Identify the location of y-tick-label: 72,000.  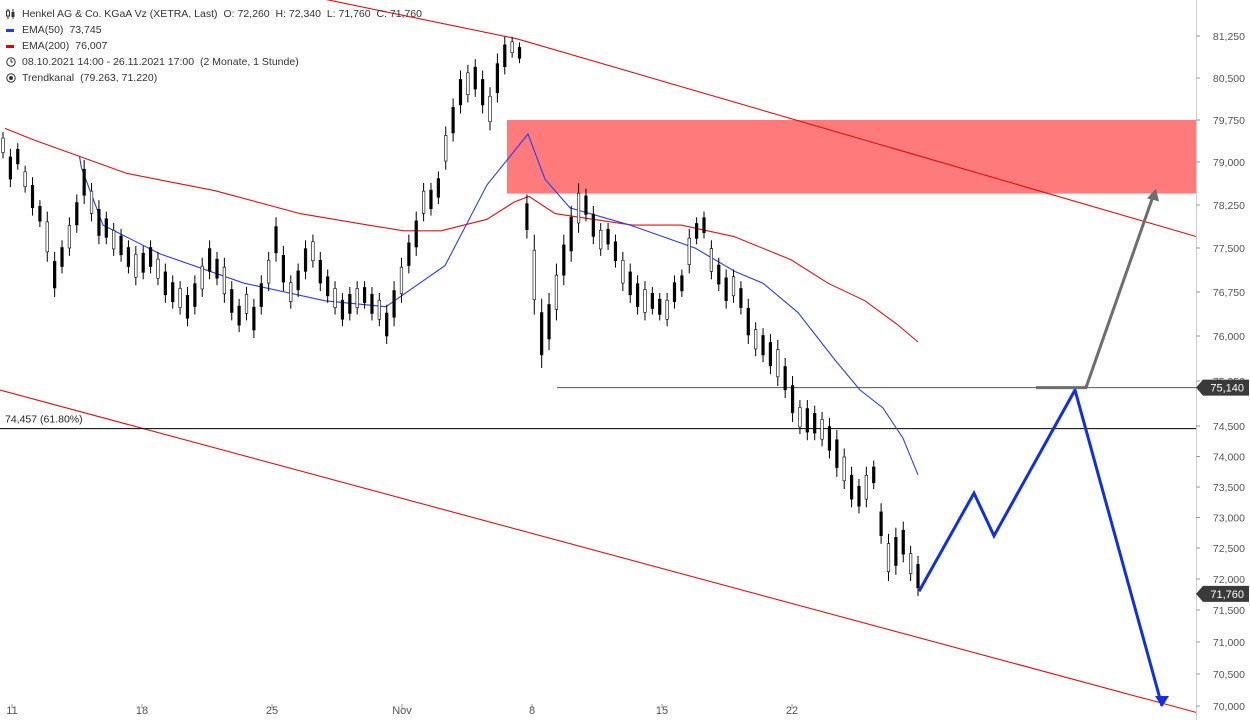
(1229, 580).